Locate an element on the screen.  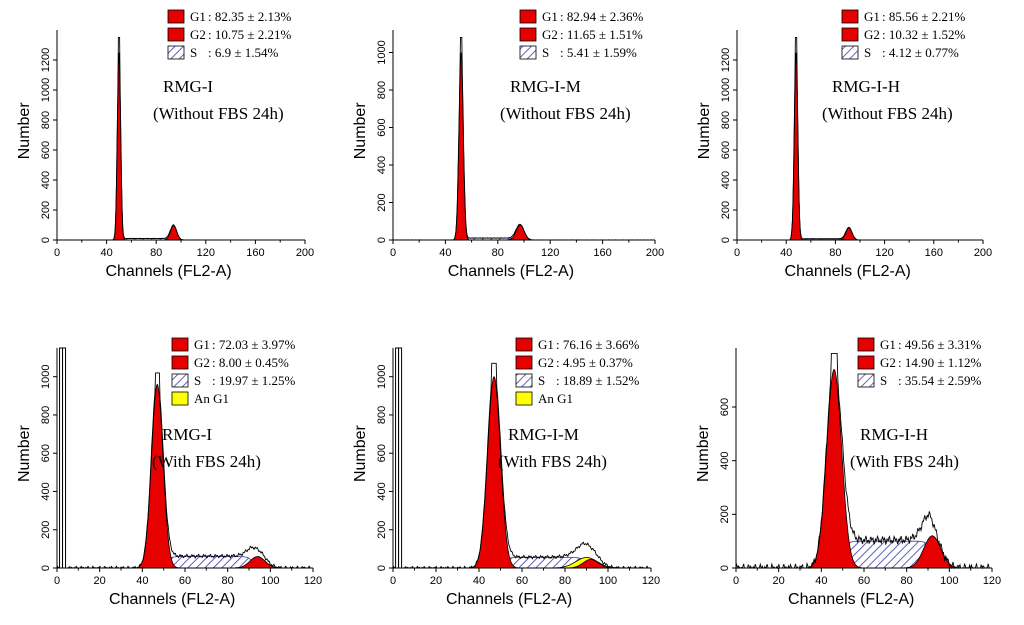
legend-value-s: : 5.41 ± 1.59% is located at coordinates (598, 52).